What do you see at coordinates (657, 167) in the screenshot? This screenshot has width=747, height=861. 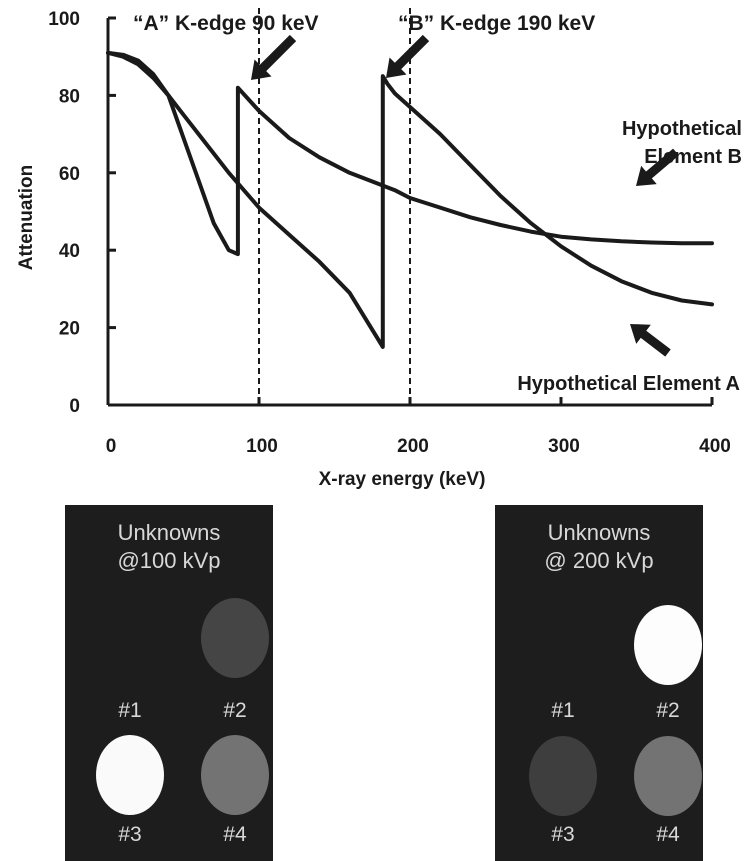 I see `arrow-element-b` at bounding box center [657, 167].